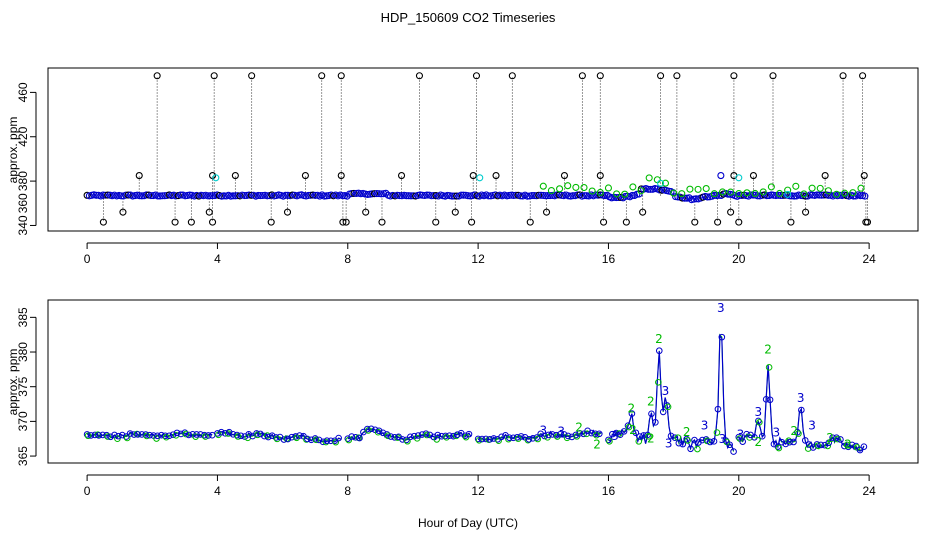  I want to click on bottom-y-axis-label: approx. ppm, so click(13, 382).